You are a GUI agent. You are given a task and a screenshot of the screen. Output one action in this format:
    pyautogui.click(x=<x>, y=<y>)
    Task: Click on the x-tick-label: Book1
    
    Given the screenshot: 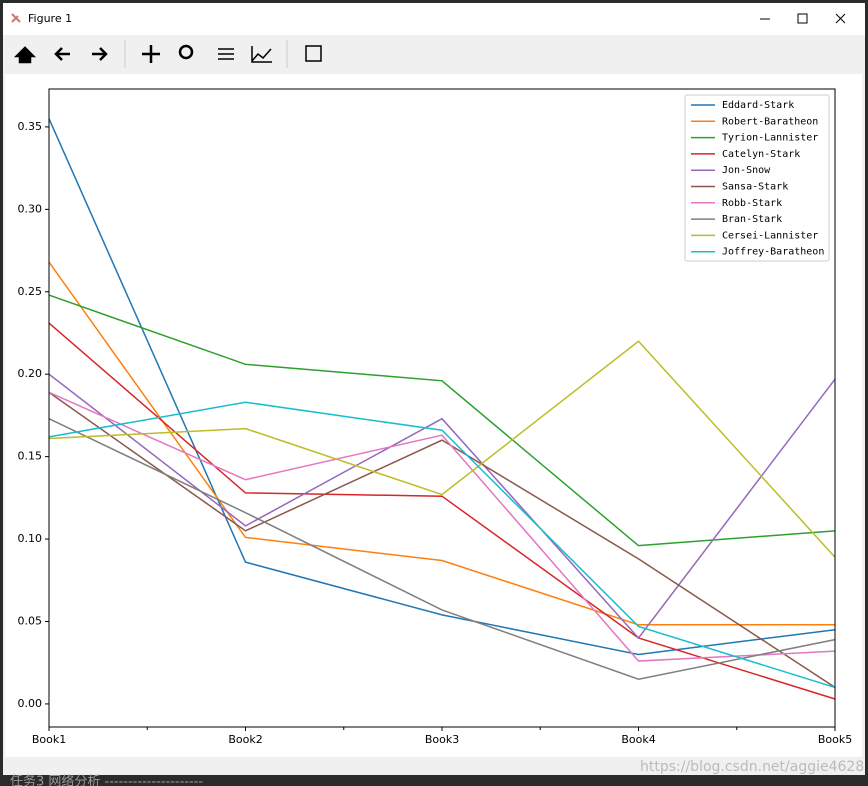 What is the action you would take?
    pyautogui.click(x=49, y=739)
    